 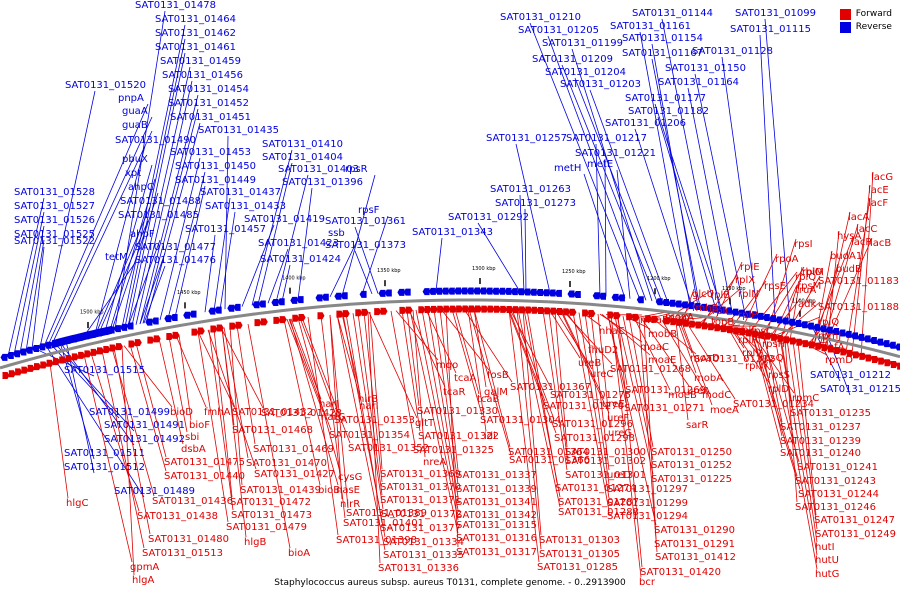 What do you see at coordinates (458, 436) in the screenshot?
I see `forward-gene-label: SAT0131_01322` at bounding box center [458, 436].